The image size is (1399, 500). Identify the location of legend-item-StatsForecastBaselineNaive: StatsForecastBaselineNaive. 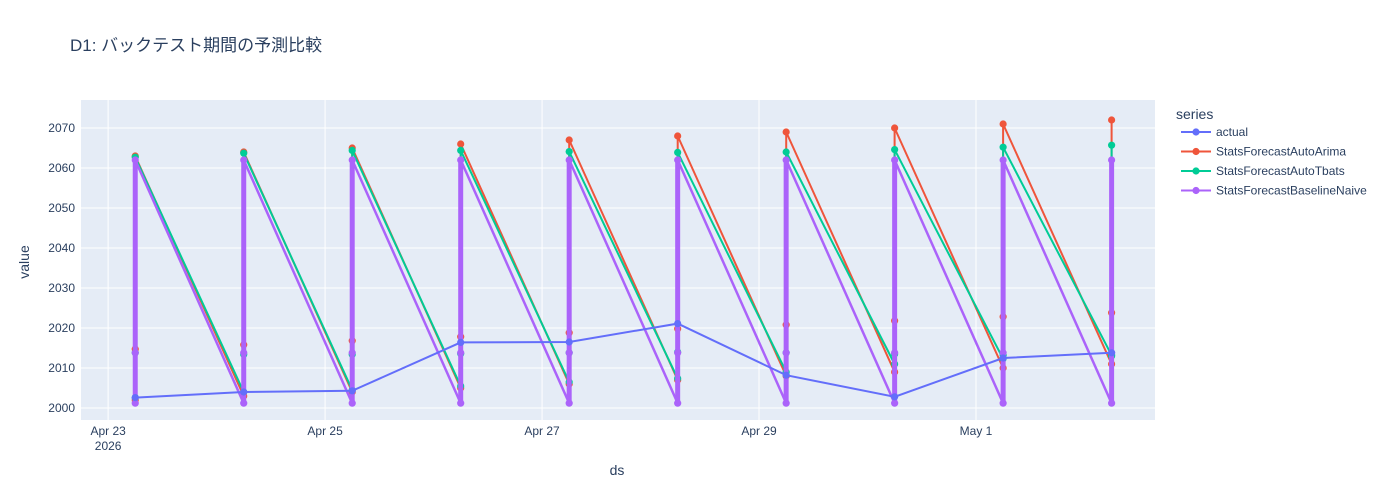
(1274, 191).